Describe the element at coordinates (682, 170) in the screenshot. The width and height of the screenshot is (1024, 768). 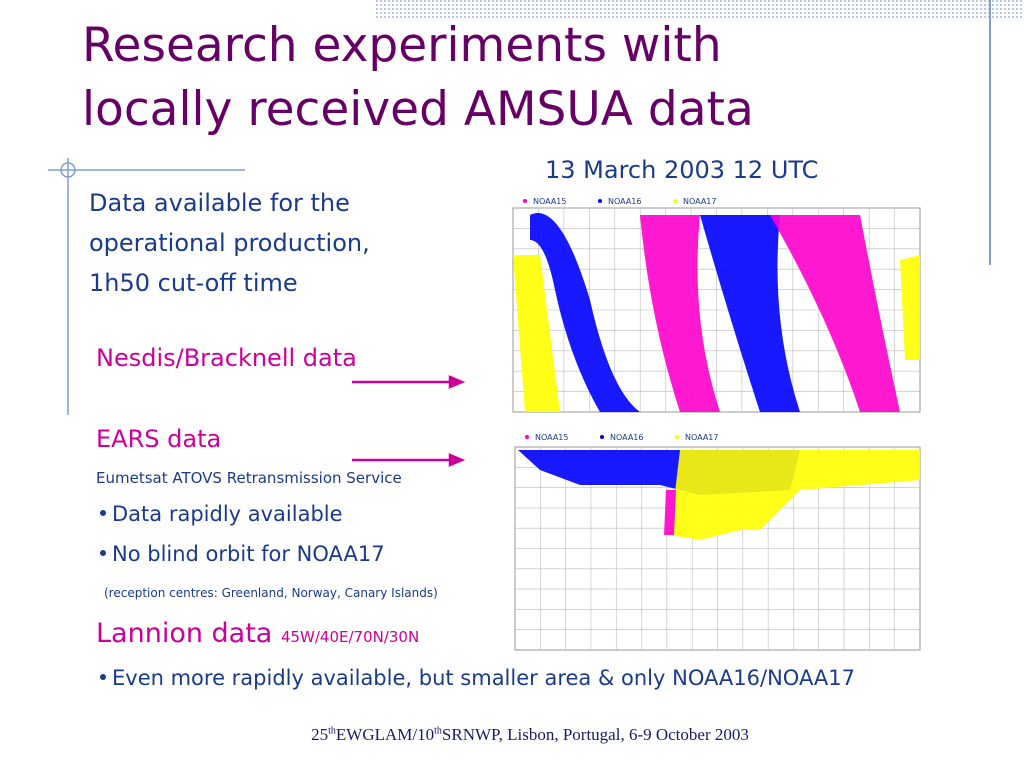
I see `map-caption: 13 March 2003 12 UTC` at that location.